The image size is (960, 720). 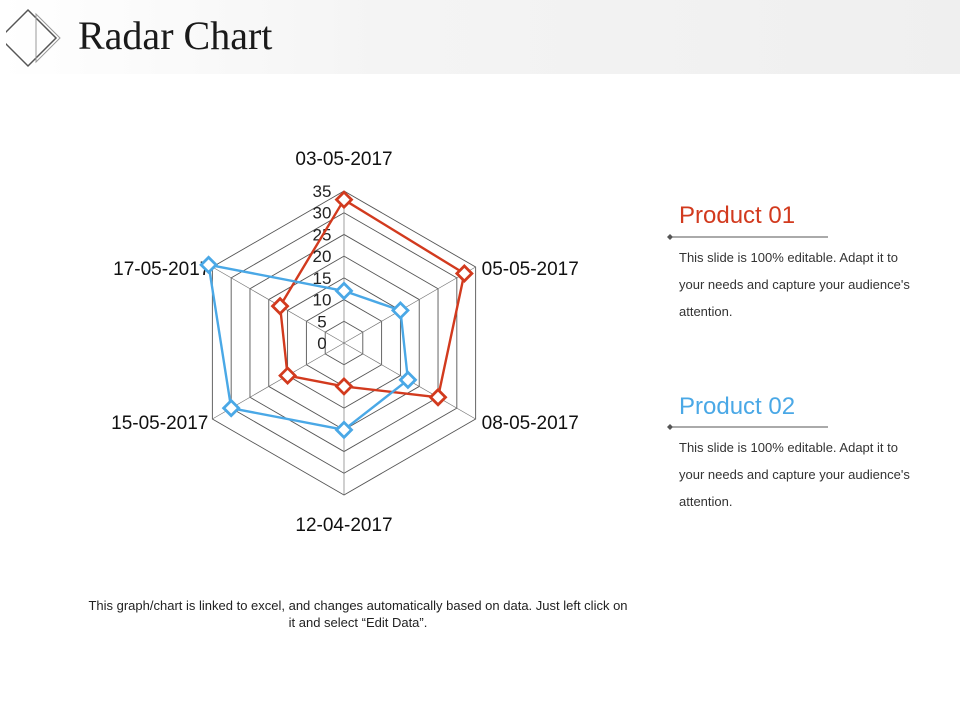 What do you see at coordinates (33, 38) in the screenshot?
I see `diamond-logo-icon` at bounding box center [33, 38].